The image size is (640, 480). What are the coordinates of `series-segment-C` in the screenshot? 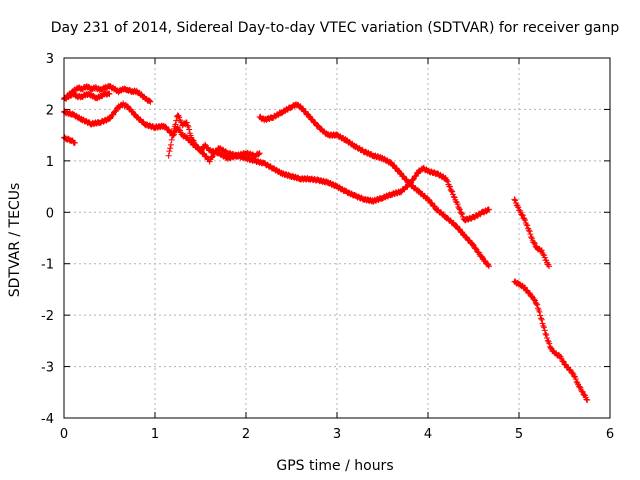 It's located at (374, 185).